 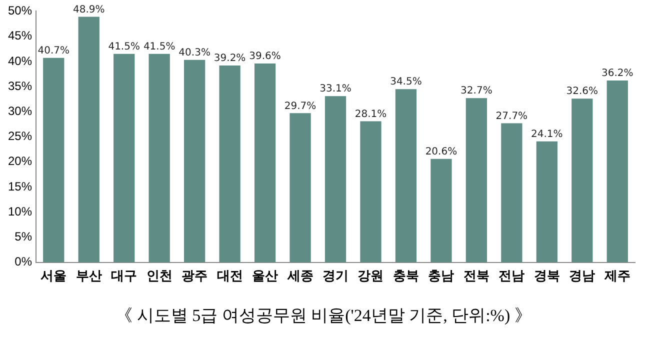 I want to click on y-tick-label: 50%, so click(x=20, y=11).